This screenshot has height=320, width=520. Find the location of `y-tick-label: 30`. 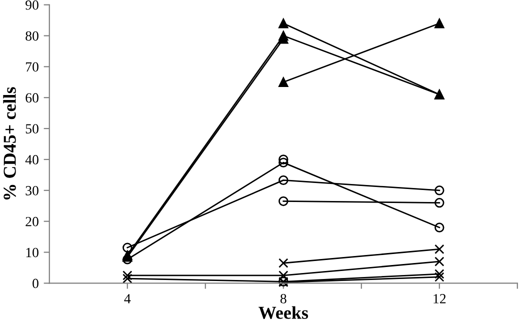

y-tick-label: 30 is located at coordinates (32, 191).